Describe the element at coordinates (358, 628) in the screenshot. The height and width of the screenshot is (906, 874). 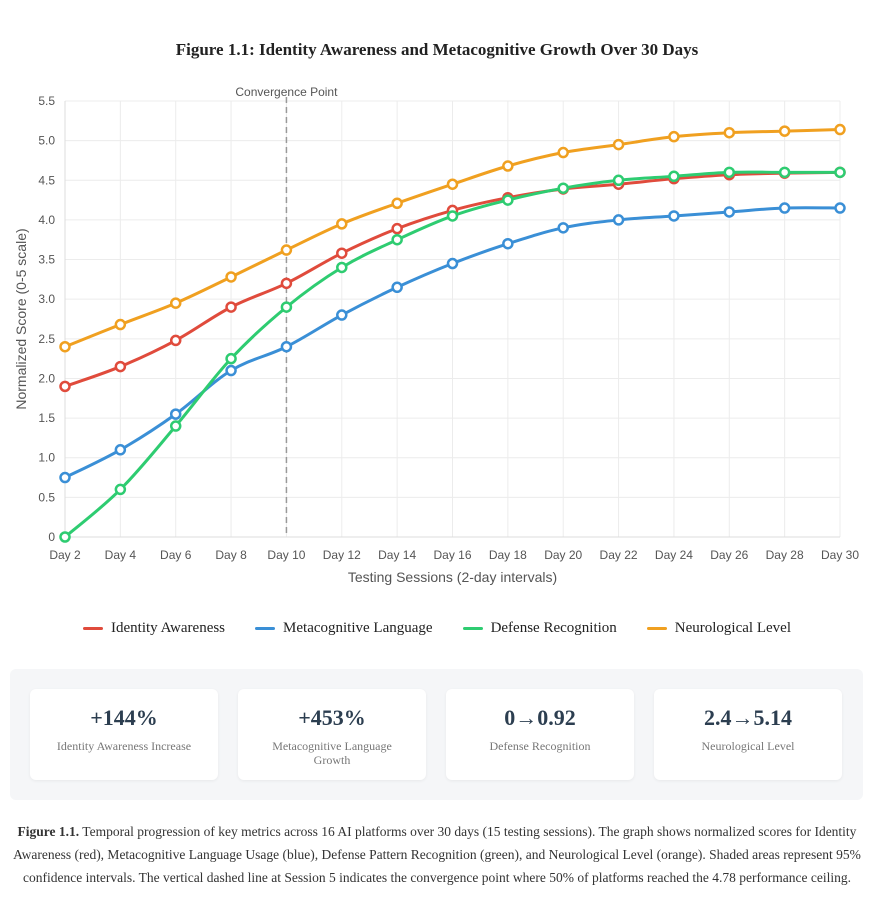
I see `legend-label: Metacognitive Language` at that location.